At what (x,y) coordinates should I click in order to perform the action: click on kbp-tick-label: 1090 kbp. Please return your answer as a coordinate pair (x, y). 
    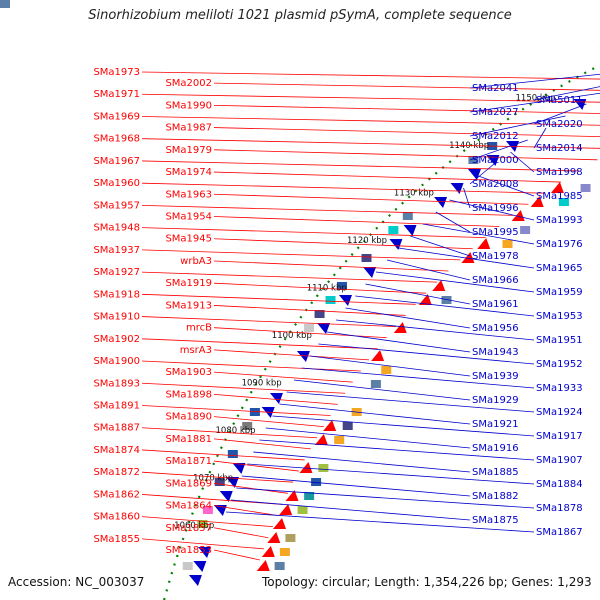
    Looking at the image, I should click on (262, 384).